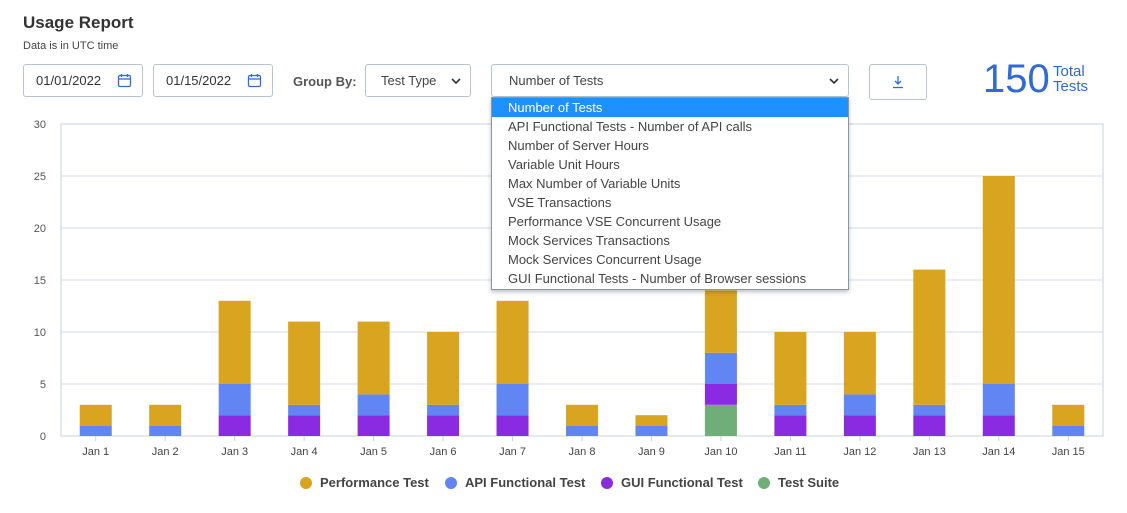  I want to click on legend-label: Test Suite, so click(809, 482).